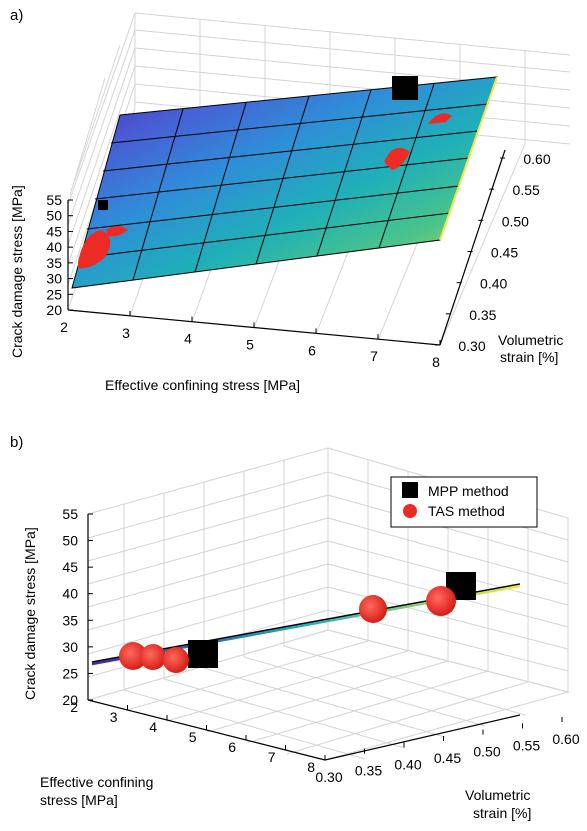 The image size is (587, 831). Describe the element at coordinates (529, 357) in the screenshot. I see `panel-a-y-label-line2: strain [%]` at that location.